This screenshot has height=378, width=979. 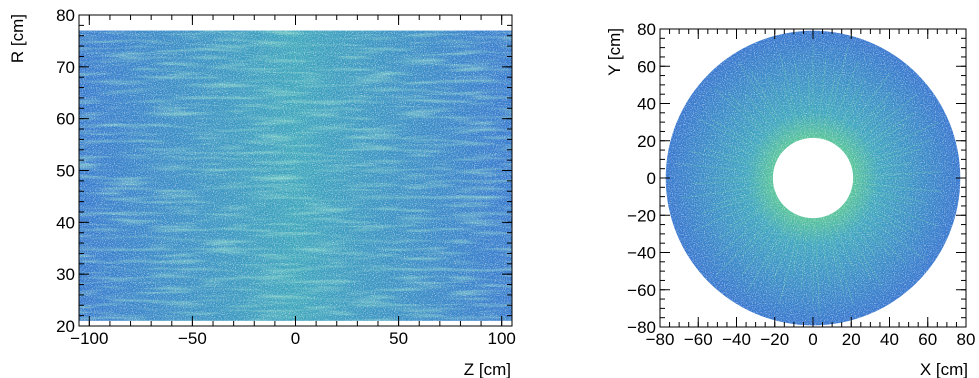 What do you see at coordinates (17, 38) in the screenshot?
I see `rz-y-axis-title: R [cm]` at bounding box center [17, 38].